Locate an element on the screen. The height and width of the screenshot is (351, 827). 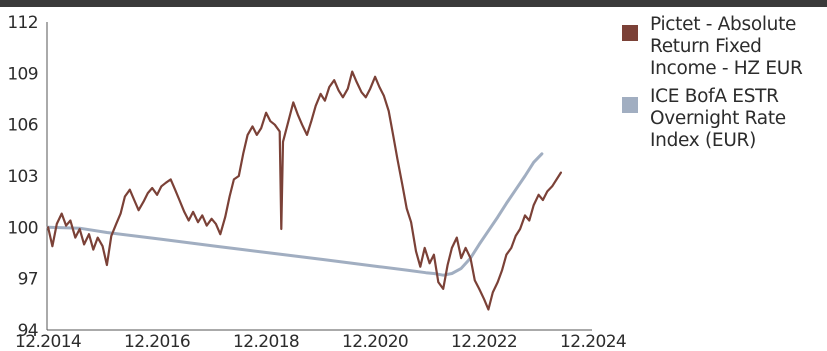
x-tick-label: 12.2016 is located at coordinates (157, 341).